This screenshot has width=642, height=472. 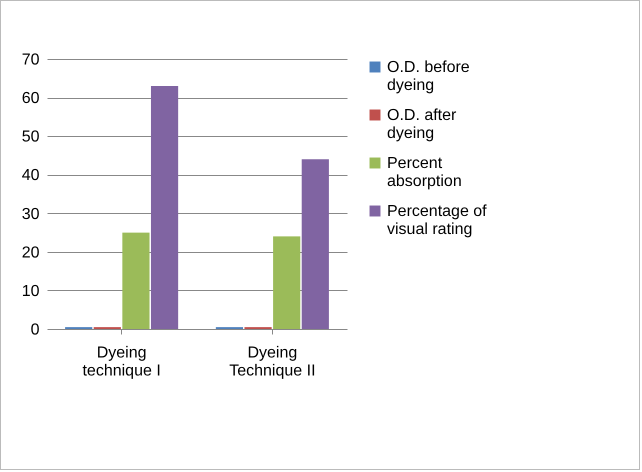 I want to click on y-tick-label: 0, so click(x=35, y=330).